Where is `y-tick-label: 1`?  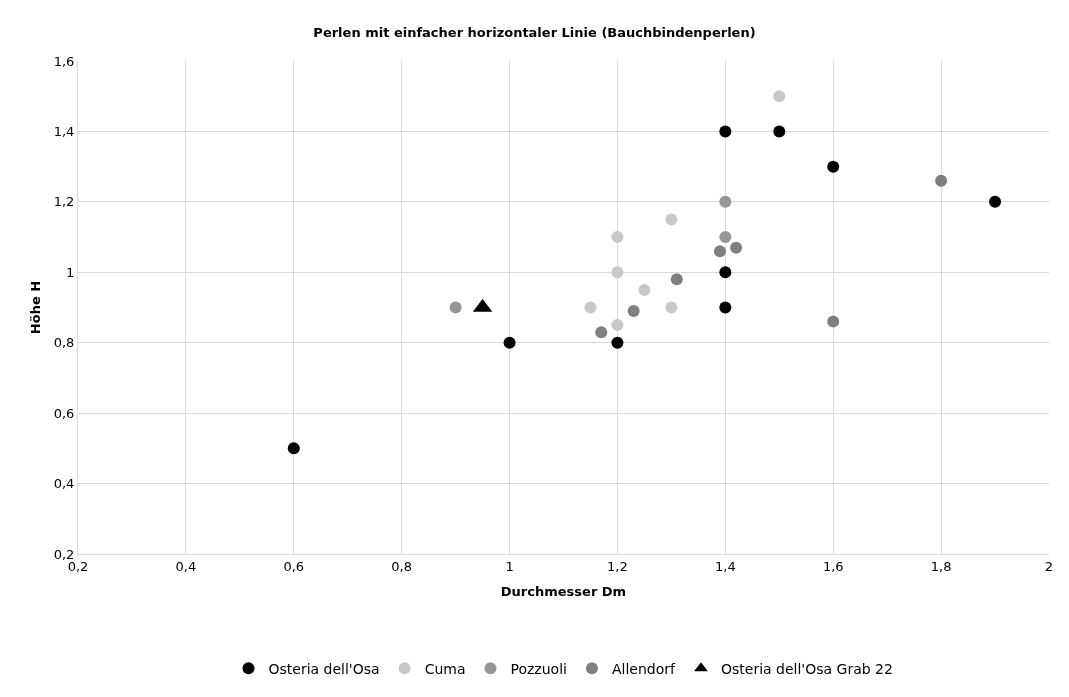 y-tick-label: 1 is located at coordinates (70, 272).